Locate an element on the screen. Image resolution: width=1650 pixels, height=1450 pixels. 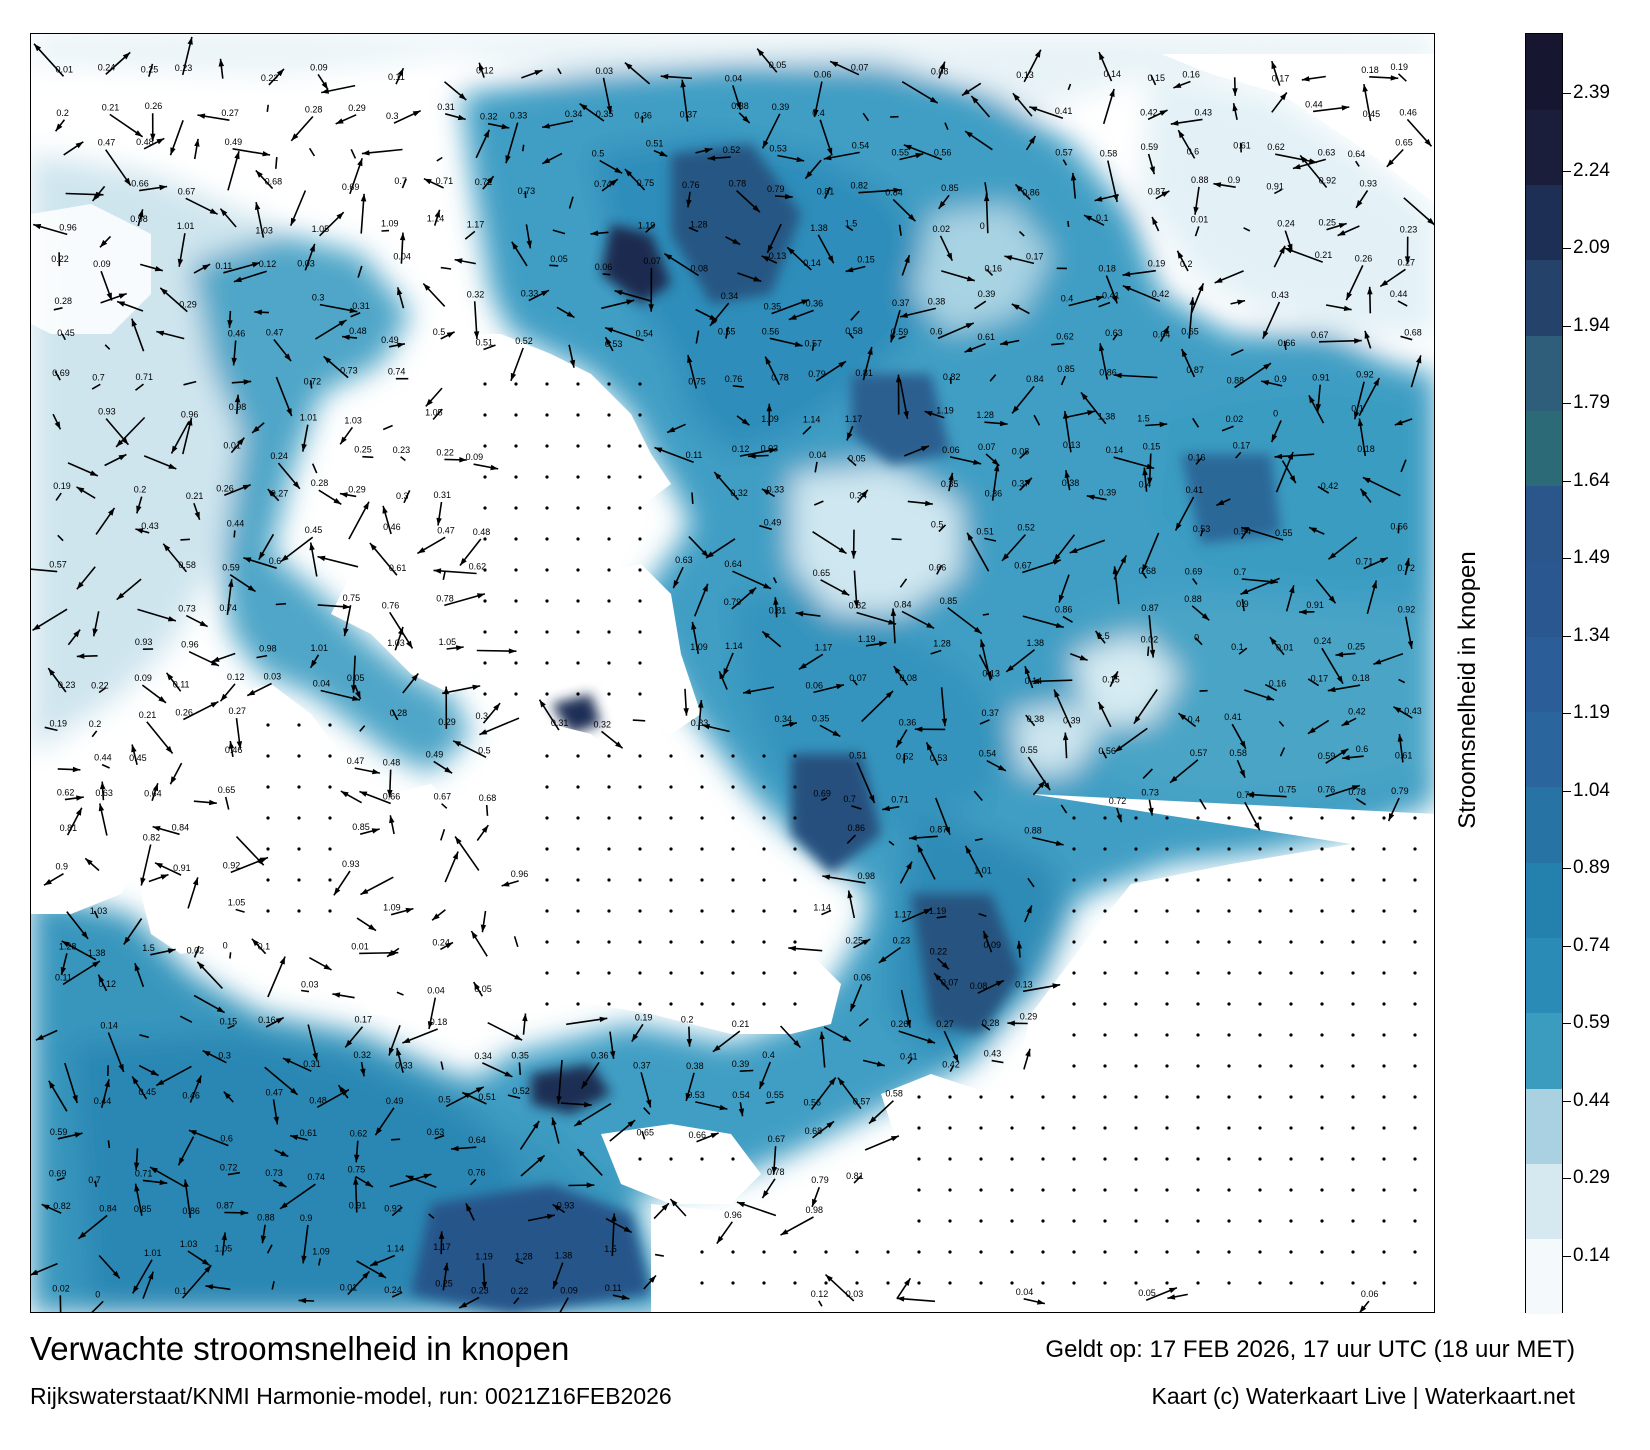
speed-label: 0.56 is located at coordinates (771, 331).